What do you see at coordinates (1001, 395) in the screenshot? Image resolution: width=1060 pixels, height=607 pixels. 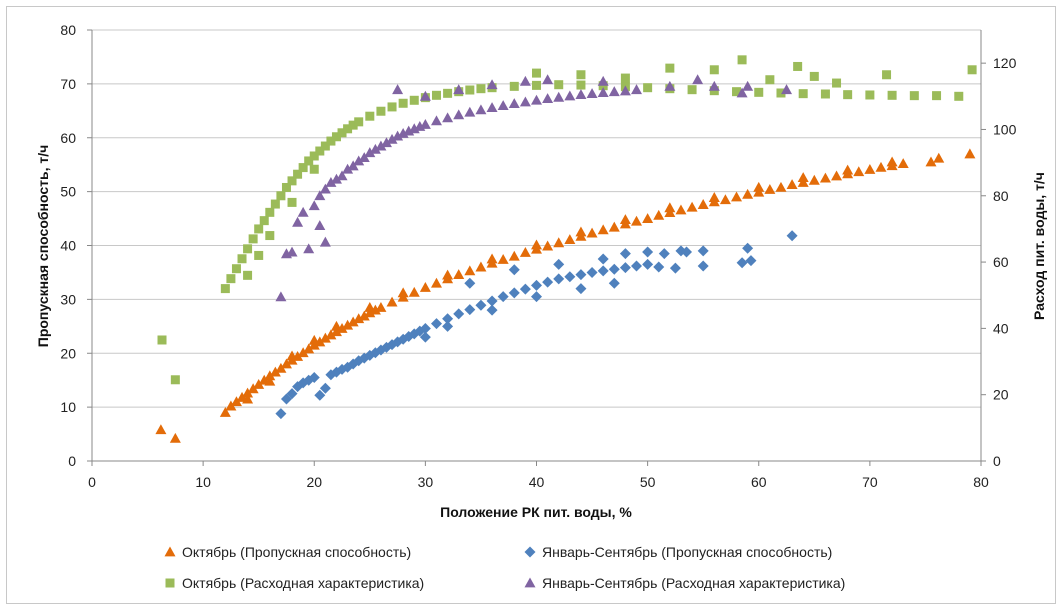 I see `y2-tick-label: 20` at bounding box center [1001, 395].